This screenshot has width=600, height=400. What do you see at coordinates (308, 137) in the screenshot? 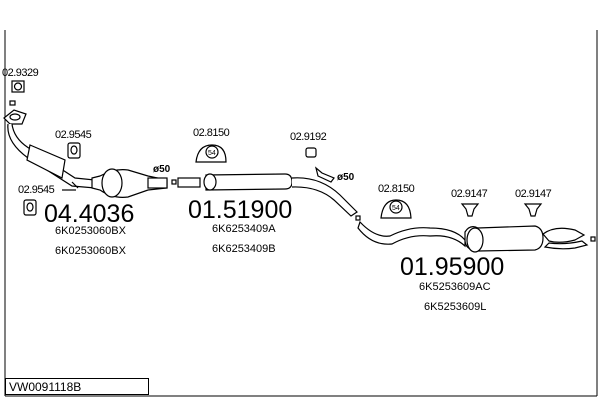
I see `part-number-label: 02.9192` at bounding box center [308, 137].